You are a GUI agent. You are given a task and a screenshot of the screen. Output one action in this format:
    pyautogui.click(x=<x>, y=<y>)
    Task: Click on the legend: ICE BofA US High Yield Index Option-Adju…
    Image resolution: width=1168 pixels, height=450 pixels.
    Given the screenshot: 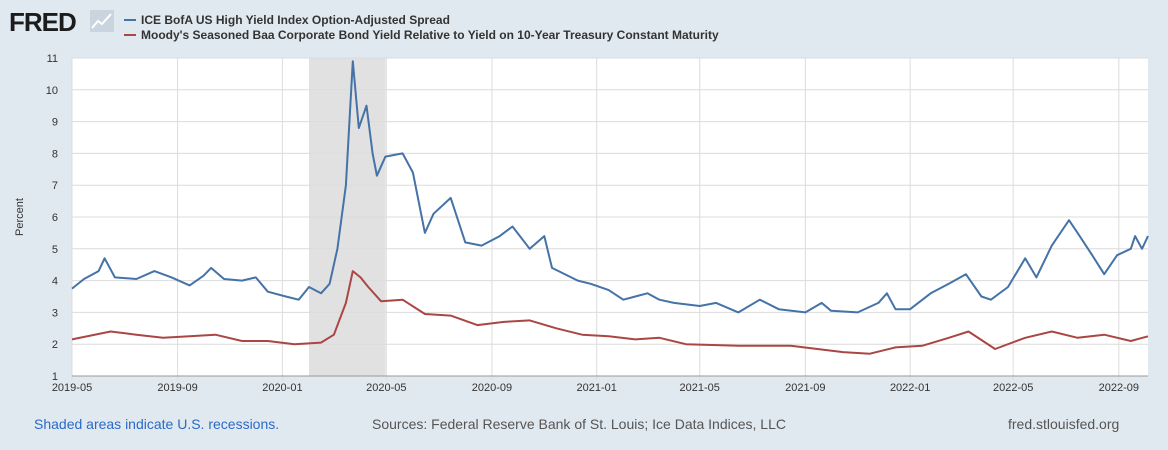 What is the action you would take?
    pyautogui.click(x=421, y=27)
    